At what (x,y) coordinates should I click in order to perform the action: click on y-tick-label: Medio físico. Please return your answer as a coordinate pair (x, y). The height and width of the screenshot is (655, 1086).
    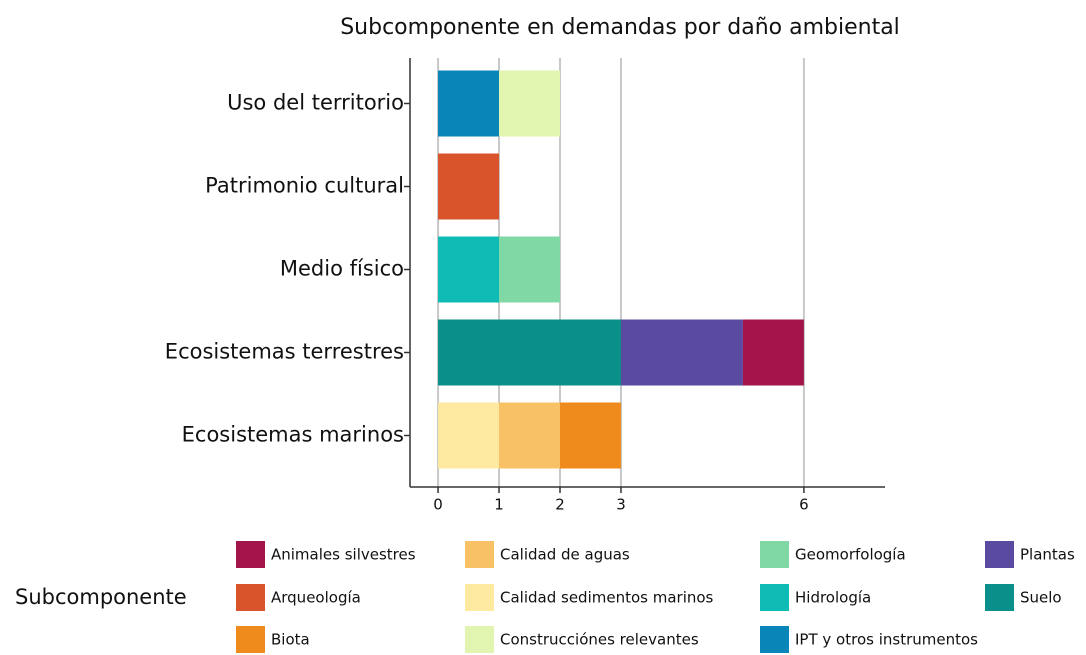
    Looking at the image, I should click on (342, 269).